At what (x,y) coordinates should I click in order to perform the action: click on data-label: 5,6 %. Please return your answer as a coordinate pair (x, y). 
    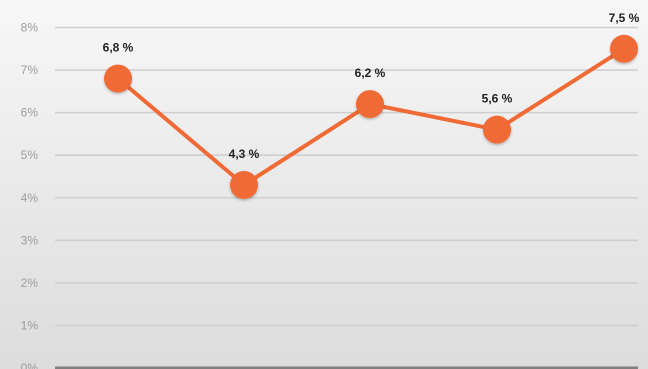
    Looking at the image, I should click on (497, 99).